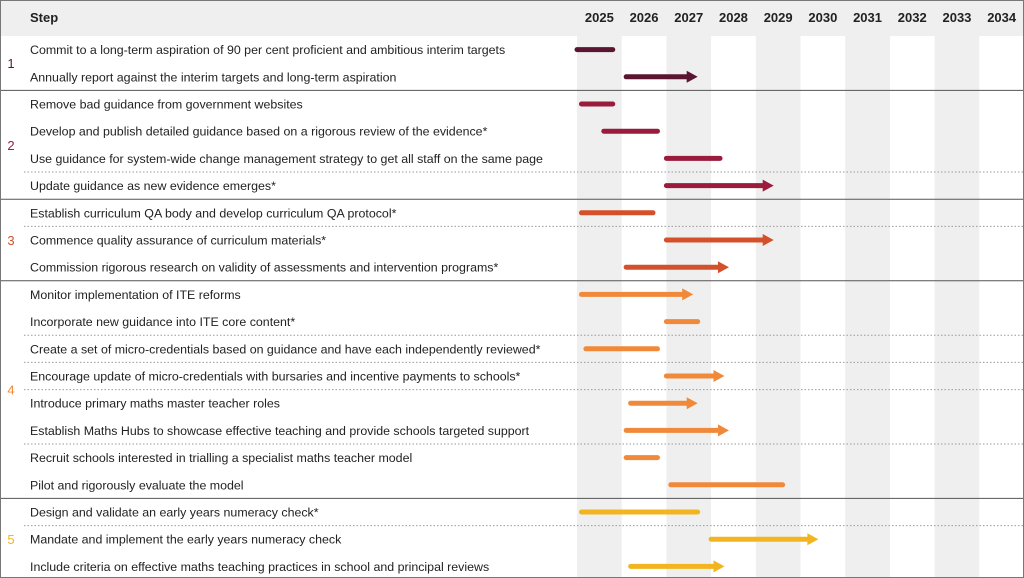 This screenshot has height=578, width=1024. Describe the element at coordinates (1002, 17) in the screenshot. I see `year-tick-label: 2034` at that location.